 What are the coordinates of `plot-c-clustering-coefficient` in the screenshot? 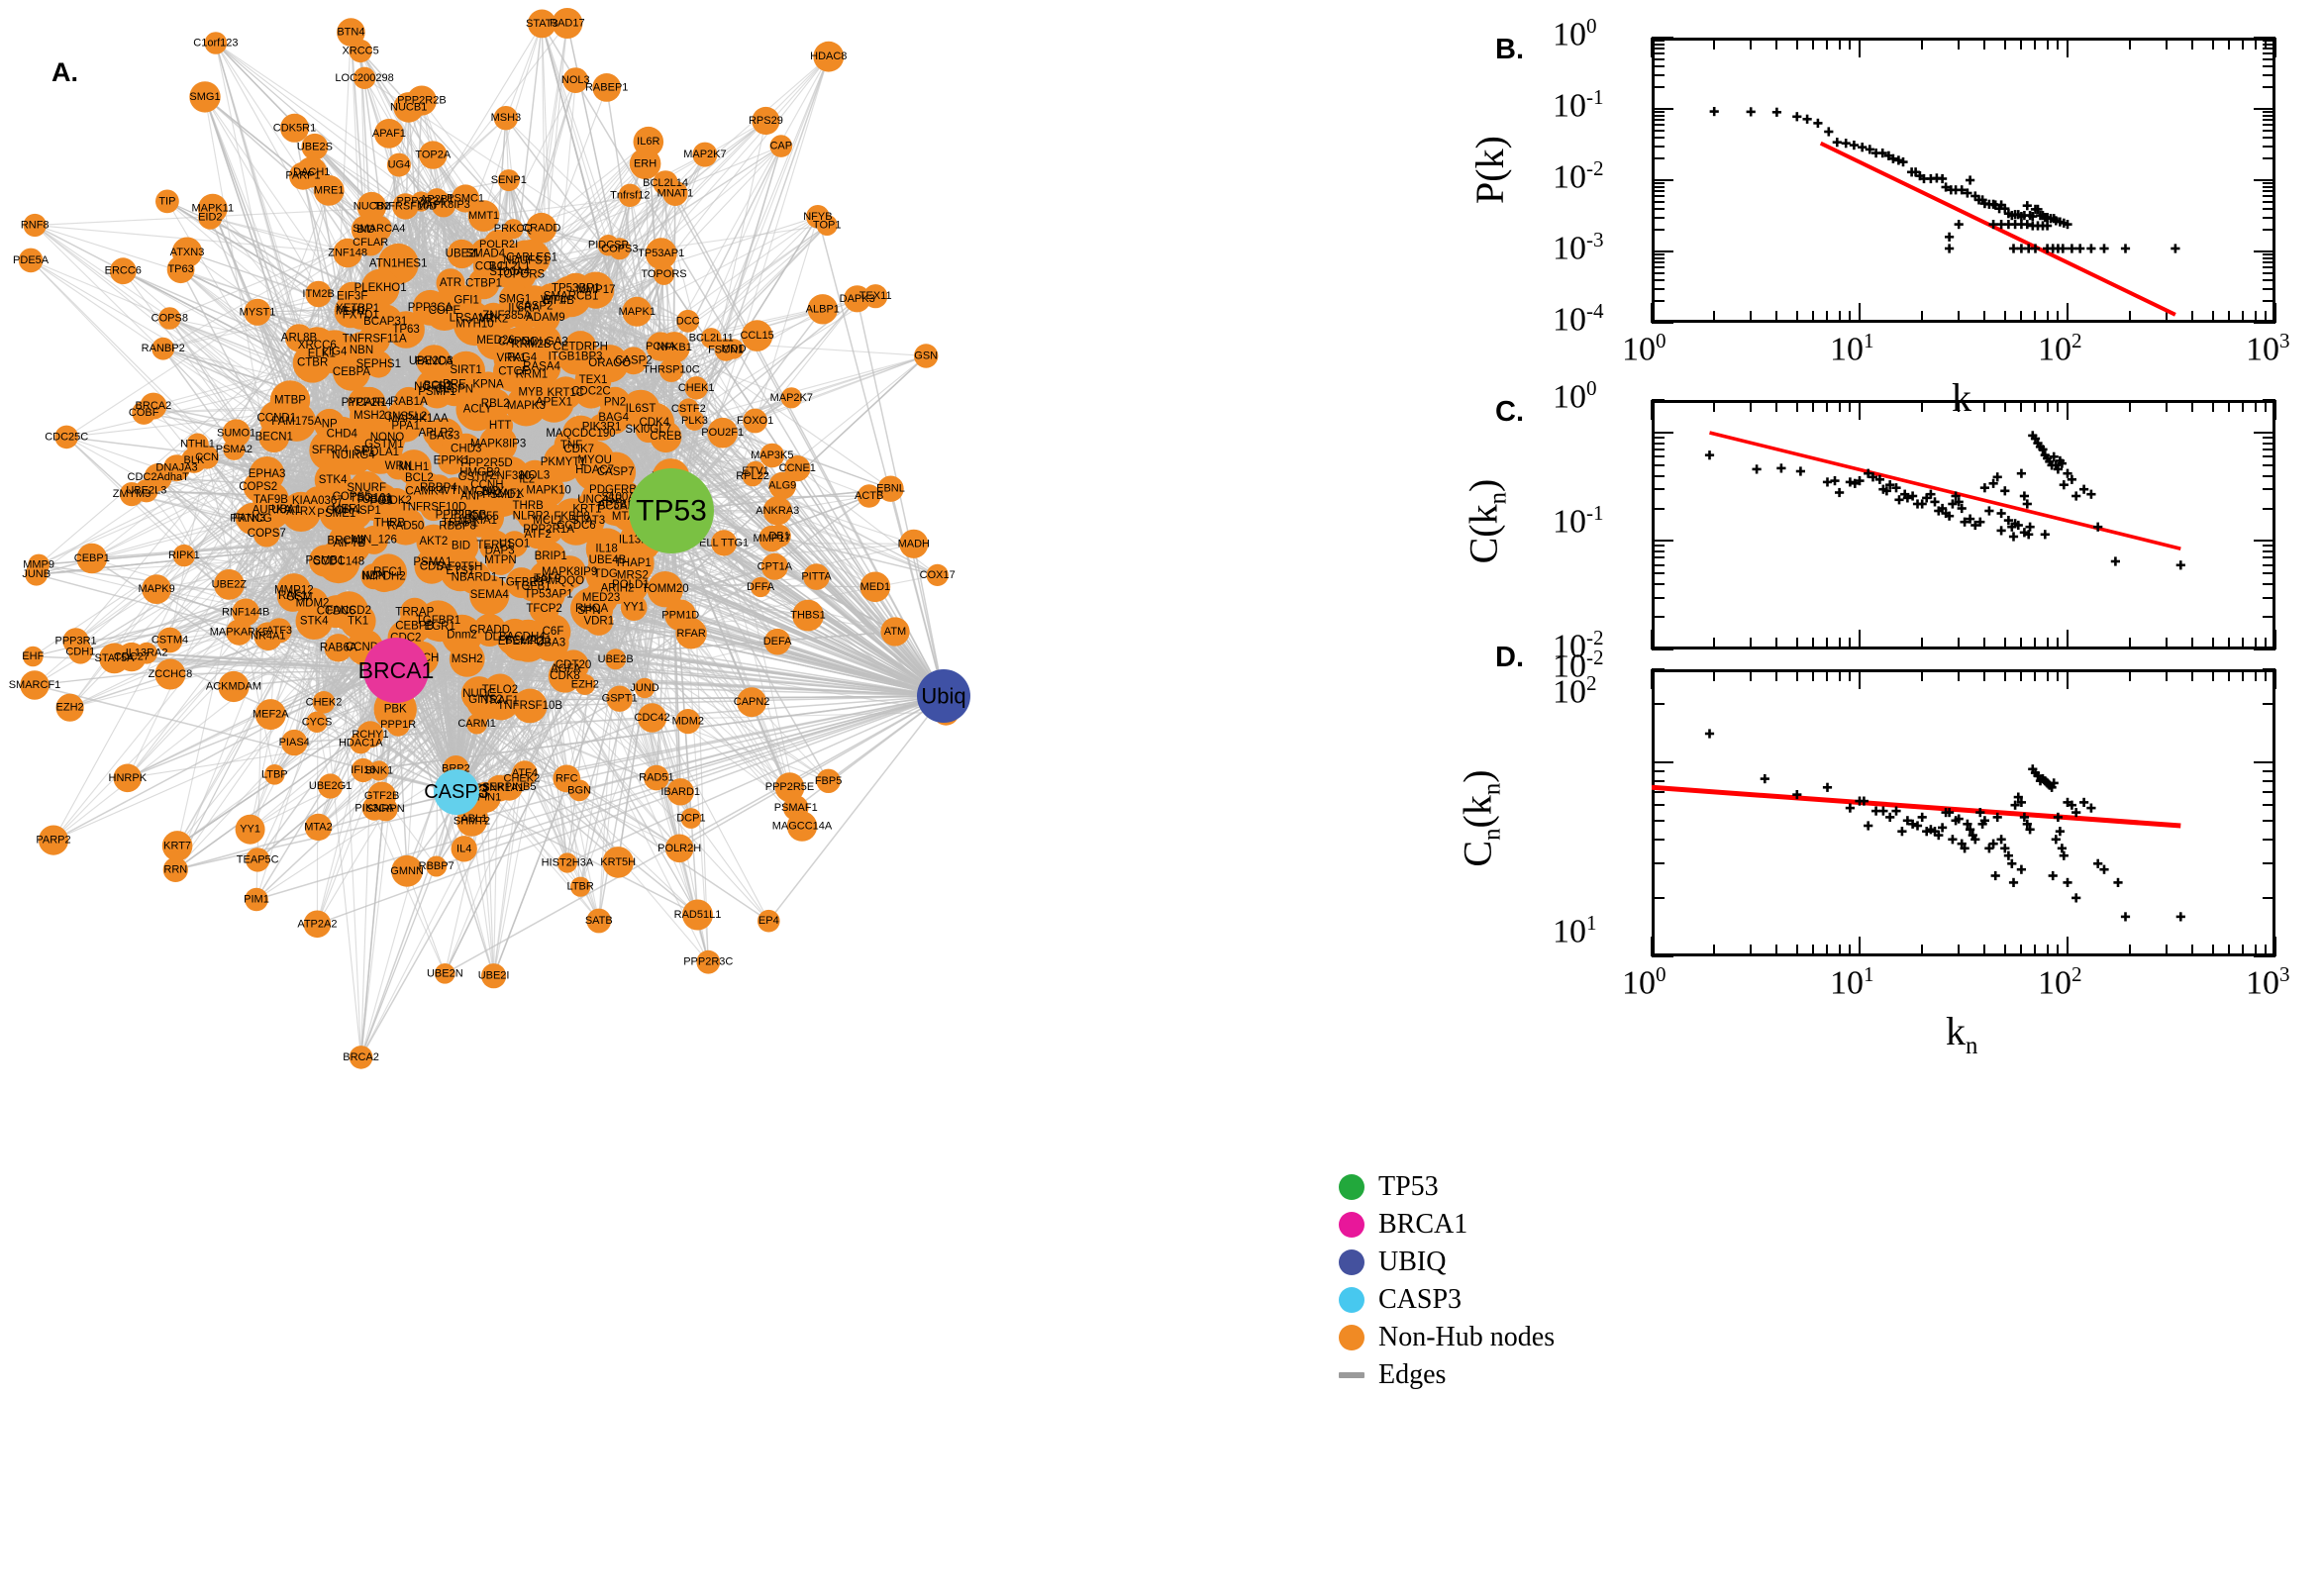 It's located at (1964, 524).